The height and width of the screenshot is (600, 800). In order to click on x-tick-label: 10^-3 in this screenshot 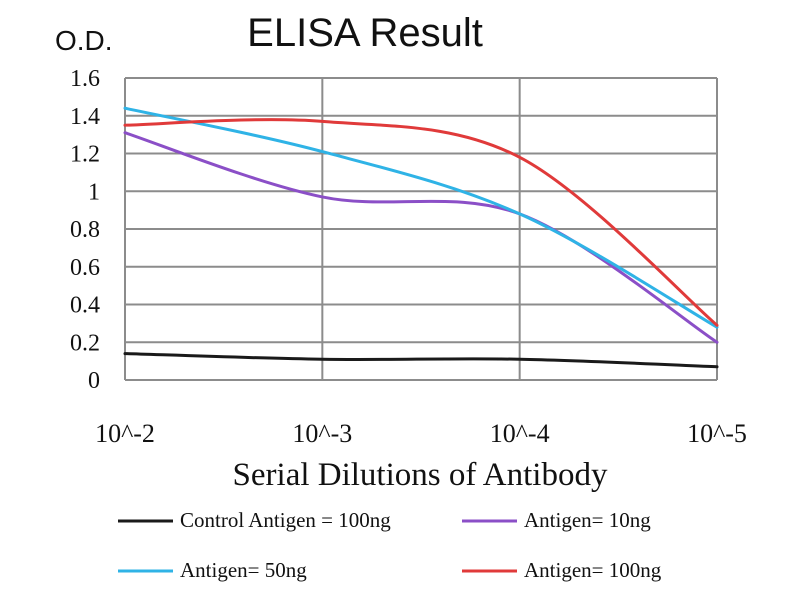, I will do `click(322, 433)`.